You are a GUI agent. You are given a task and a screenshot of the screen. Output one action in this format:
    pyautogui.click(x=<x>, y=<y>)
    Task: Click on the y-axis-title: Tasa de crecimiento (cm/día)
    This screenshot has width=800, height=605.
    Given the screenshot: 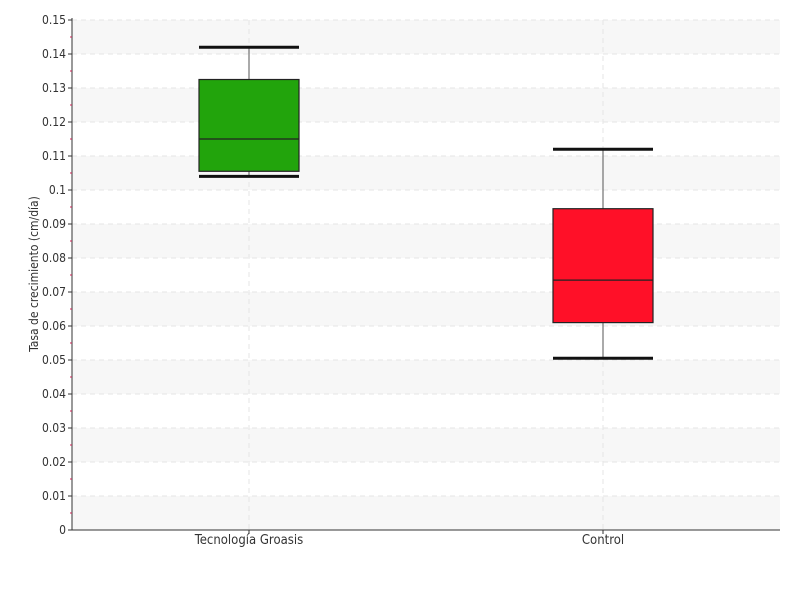 What is the action you would take?
    pyautogui.click(x=34, y=274)
    